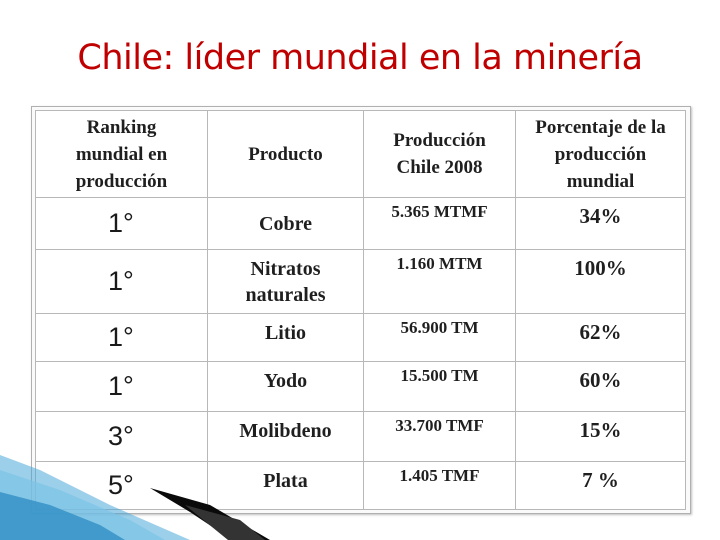 The height and width of the screenshot is (540, 720). What do you see at coordinates (439, 485) in the screenshot?
I see `production-cell: 1.405 TMF` at bounding box center [439, 485].